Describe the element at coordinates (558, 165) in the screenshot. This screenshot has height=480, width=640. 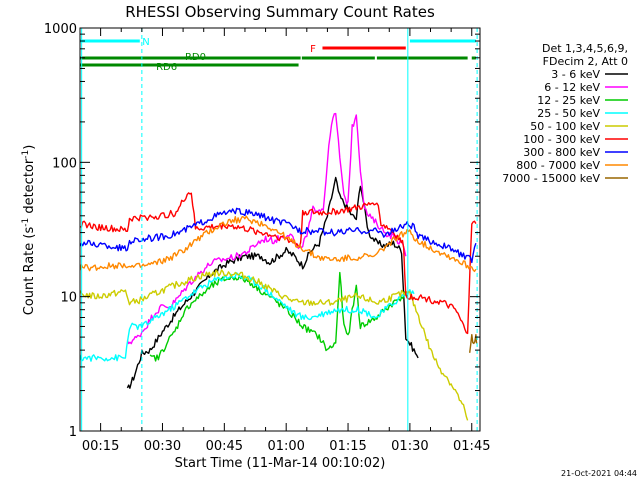
I see `legend-entry-label: 800 - 7000 keV` at that location.